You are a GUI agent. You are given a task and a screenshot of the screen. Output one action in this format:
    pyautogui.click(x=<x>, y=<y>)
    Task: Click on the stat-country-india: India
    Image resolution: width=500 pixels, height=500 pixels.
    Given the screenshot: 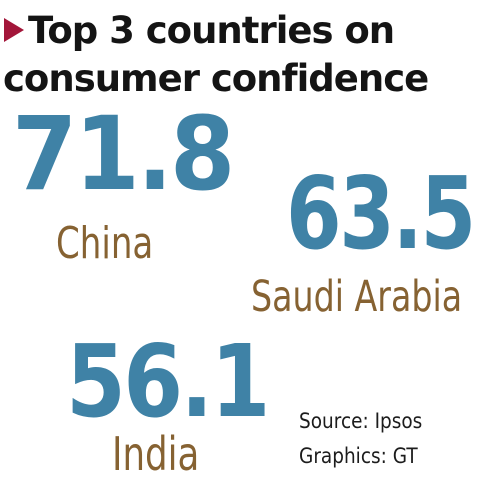 What is the action you would take?
    pyautogui.click(x=156, y=454)
    